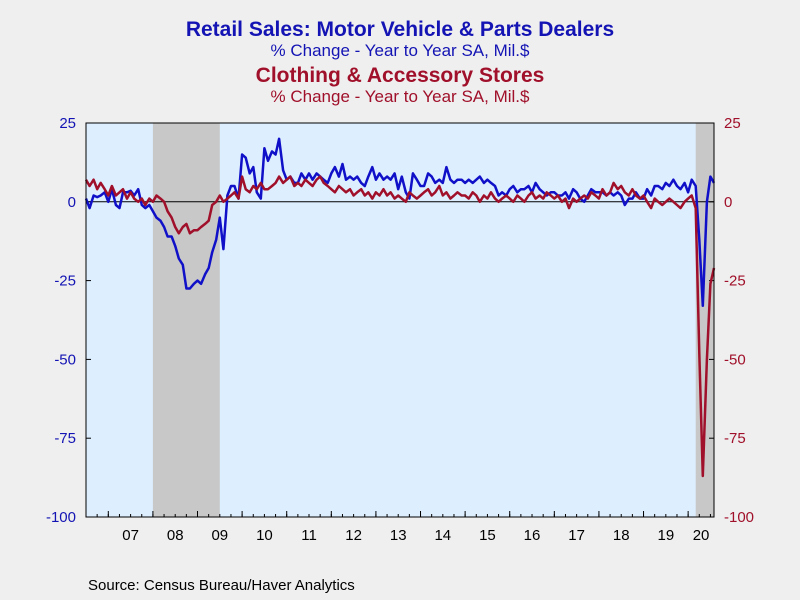 This screenshot has height=600, width=800. What do you see at coordinates (72, 202) in the screenshot?
I see `y-tick-label-left: 0` at bounding box center [72, 202].